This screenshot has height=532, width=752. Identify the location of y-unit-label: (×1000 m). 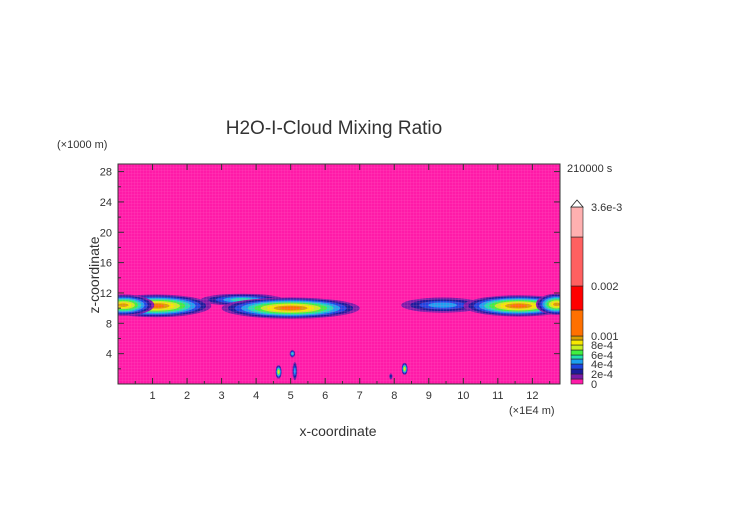
(82, 145).